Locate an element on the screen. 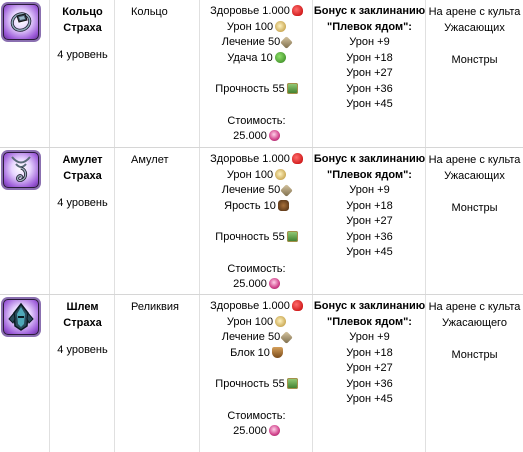  stat-luck: Удача 10 is located at coordinates (256, 59).